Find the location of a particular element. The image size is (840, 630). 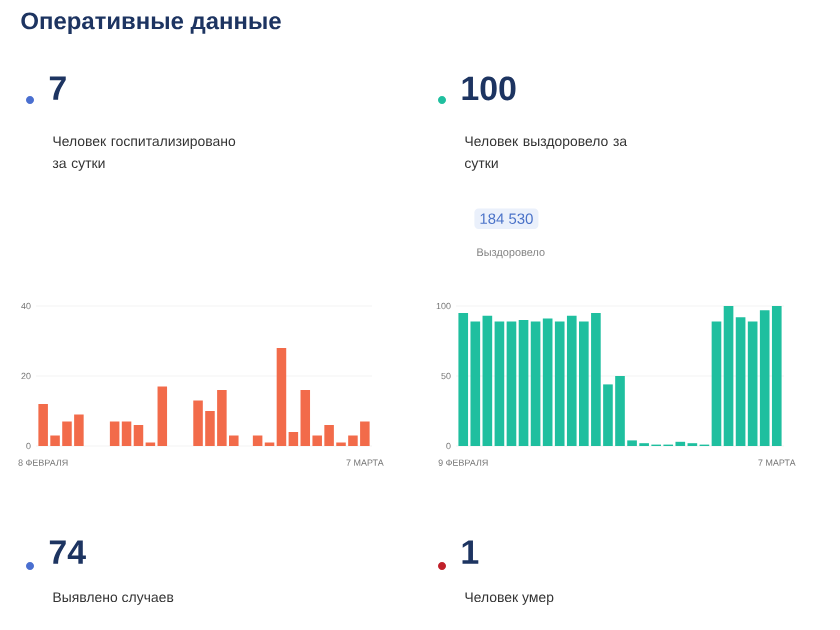

chart-title: 100 is located at coordinates (489, 88).